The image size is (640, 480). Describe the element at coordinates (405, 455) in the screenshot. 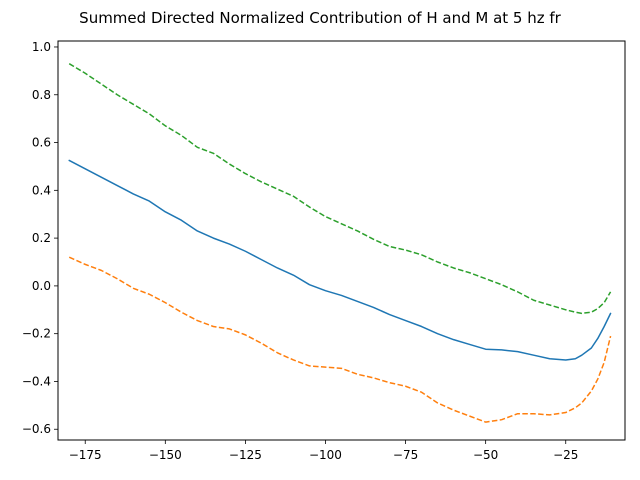

I see `x-tick-label: −75` at that location.